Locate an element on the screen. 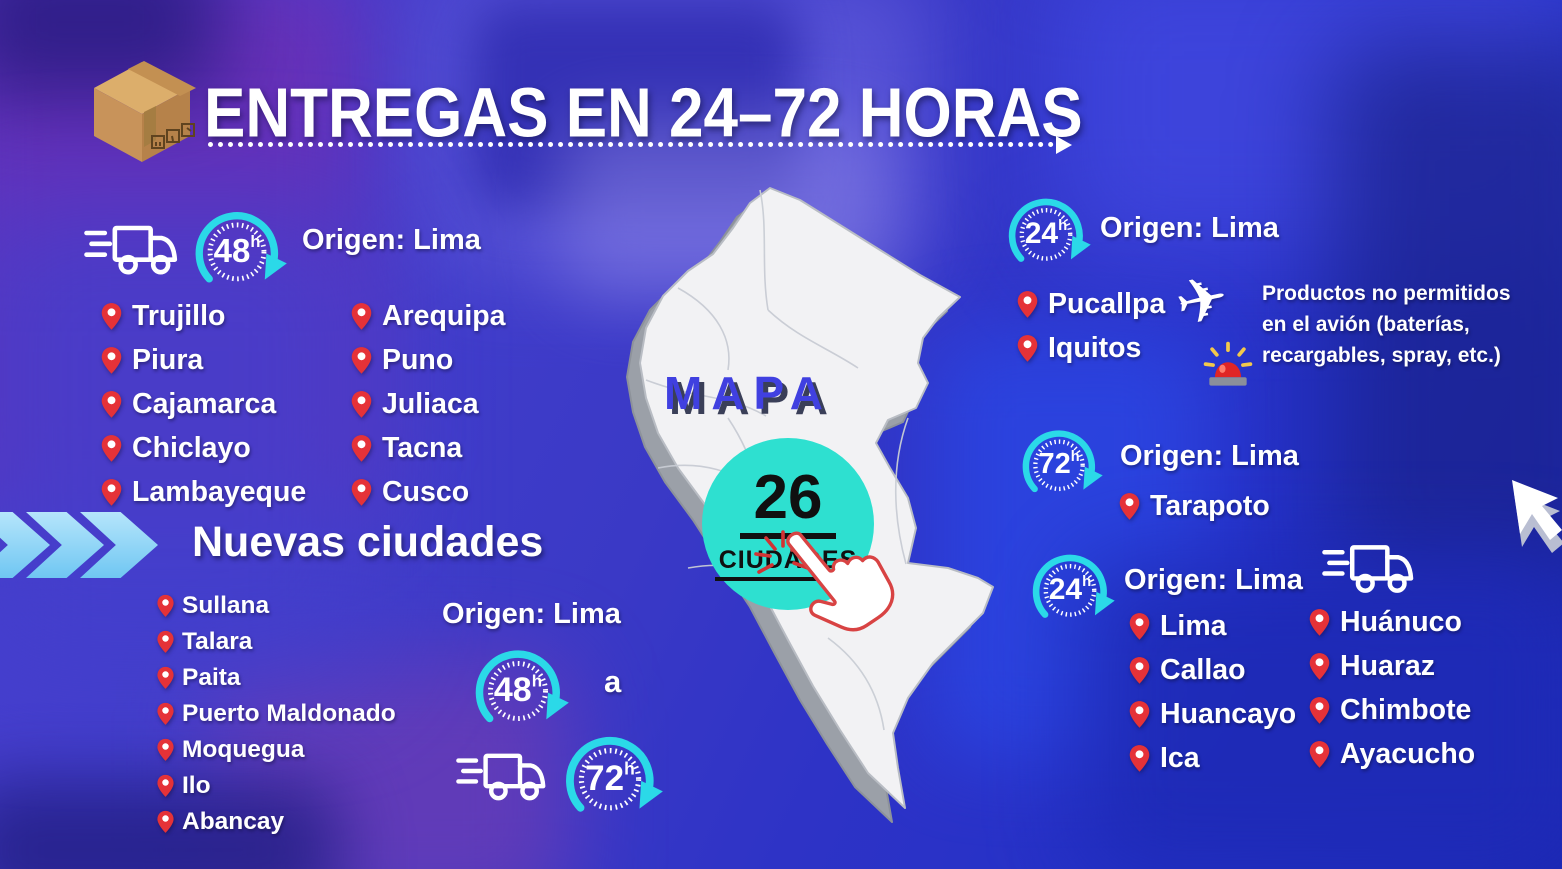 The image size is (1562, 869). timer-48h-new-cities: 48 h is located at coordinates (518, 686).